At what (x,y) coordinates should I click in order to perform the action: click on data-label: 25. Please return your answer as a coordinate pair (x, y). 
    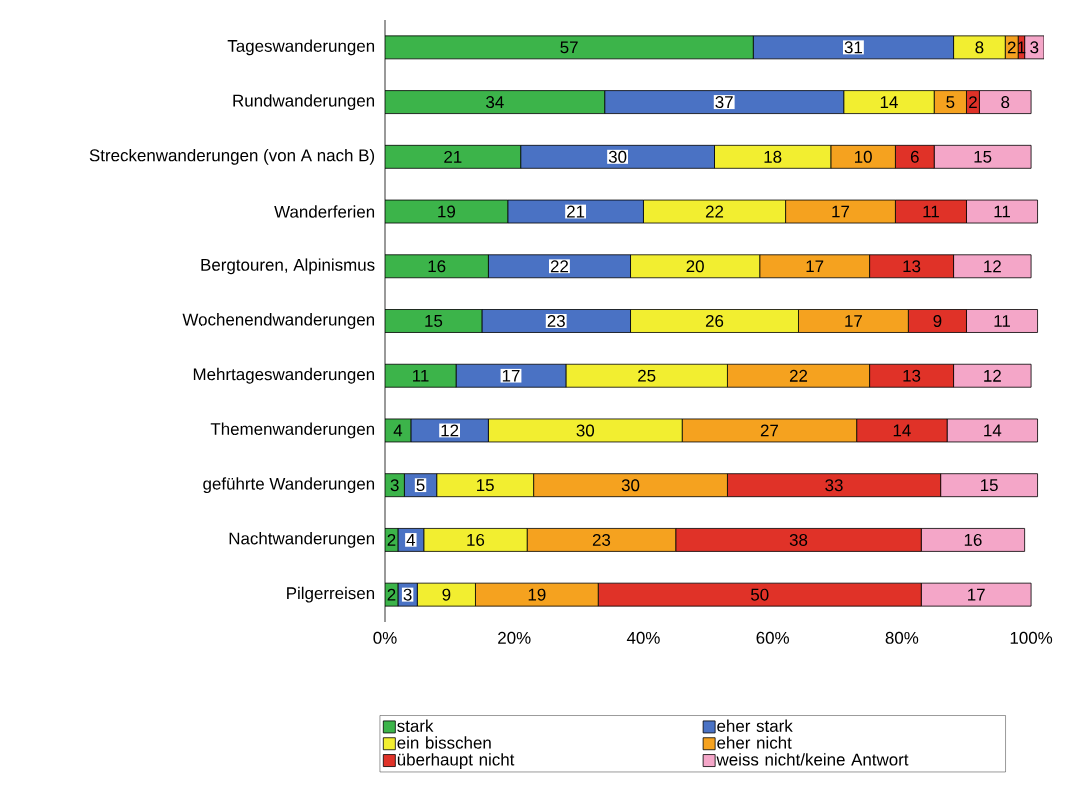
    Looking at the image, I should click on (647, 375).